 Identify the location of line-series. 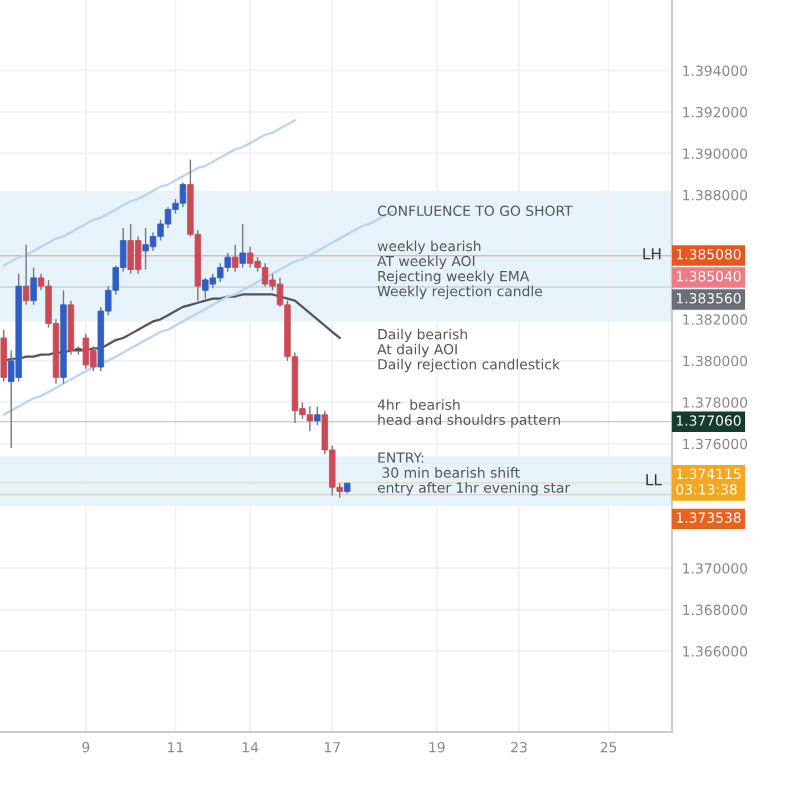
(149, 193).